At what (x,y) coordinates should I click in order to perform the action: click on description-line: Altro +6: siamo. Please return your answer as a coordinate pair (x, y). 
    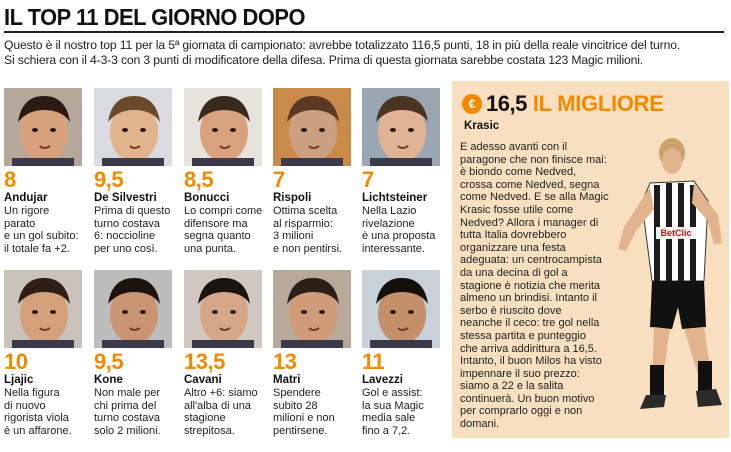
    Looking at the image, I should click on (221, 393).